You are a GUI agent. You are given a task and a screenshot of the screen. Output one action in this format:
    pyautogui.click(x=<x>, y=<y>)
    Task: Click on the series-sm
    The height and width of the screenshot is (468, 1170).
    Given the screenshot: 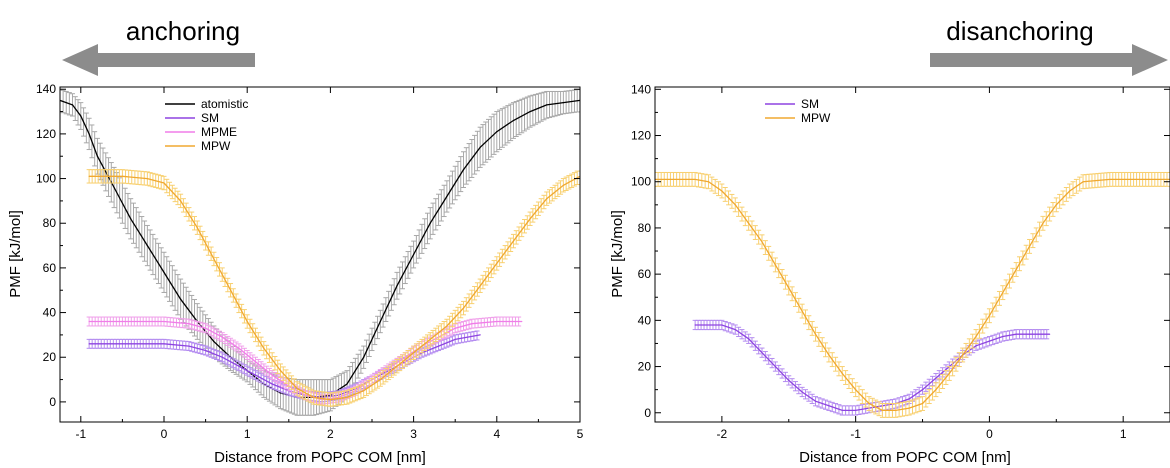 What is the action you would take?
    pyautogui.click(x=871, y=367)
    